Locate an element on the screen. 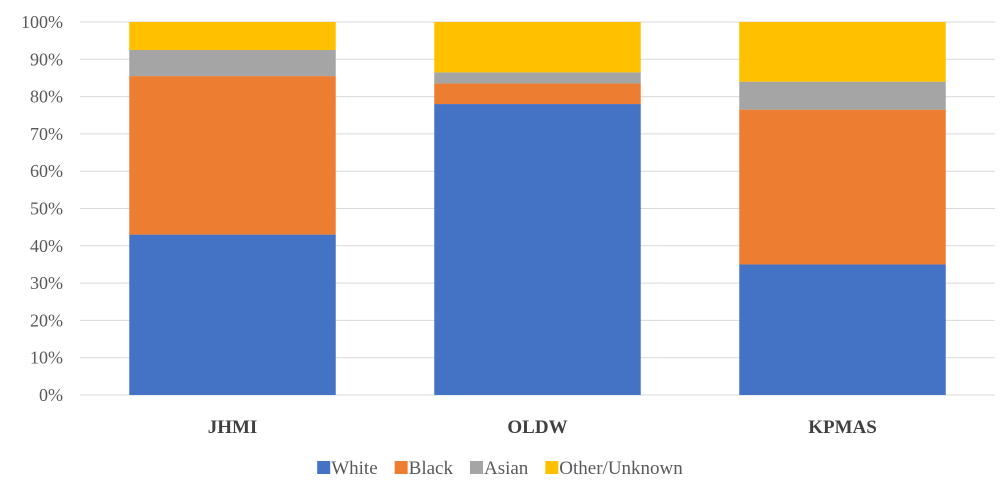 Image resolution: width=1000 pixels, height=488 pixels. legend-label: White is located at coordinates (354, 468).